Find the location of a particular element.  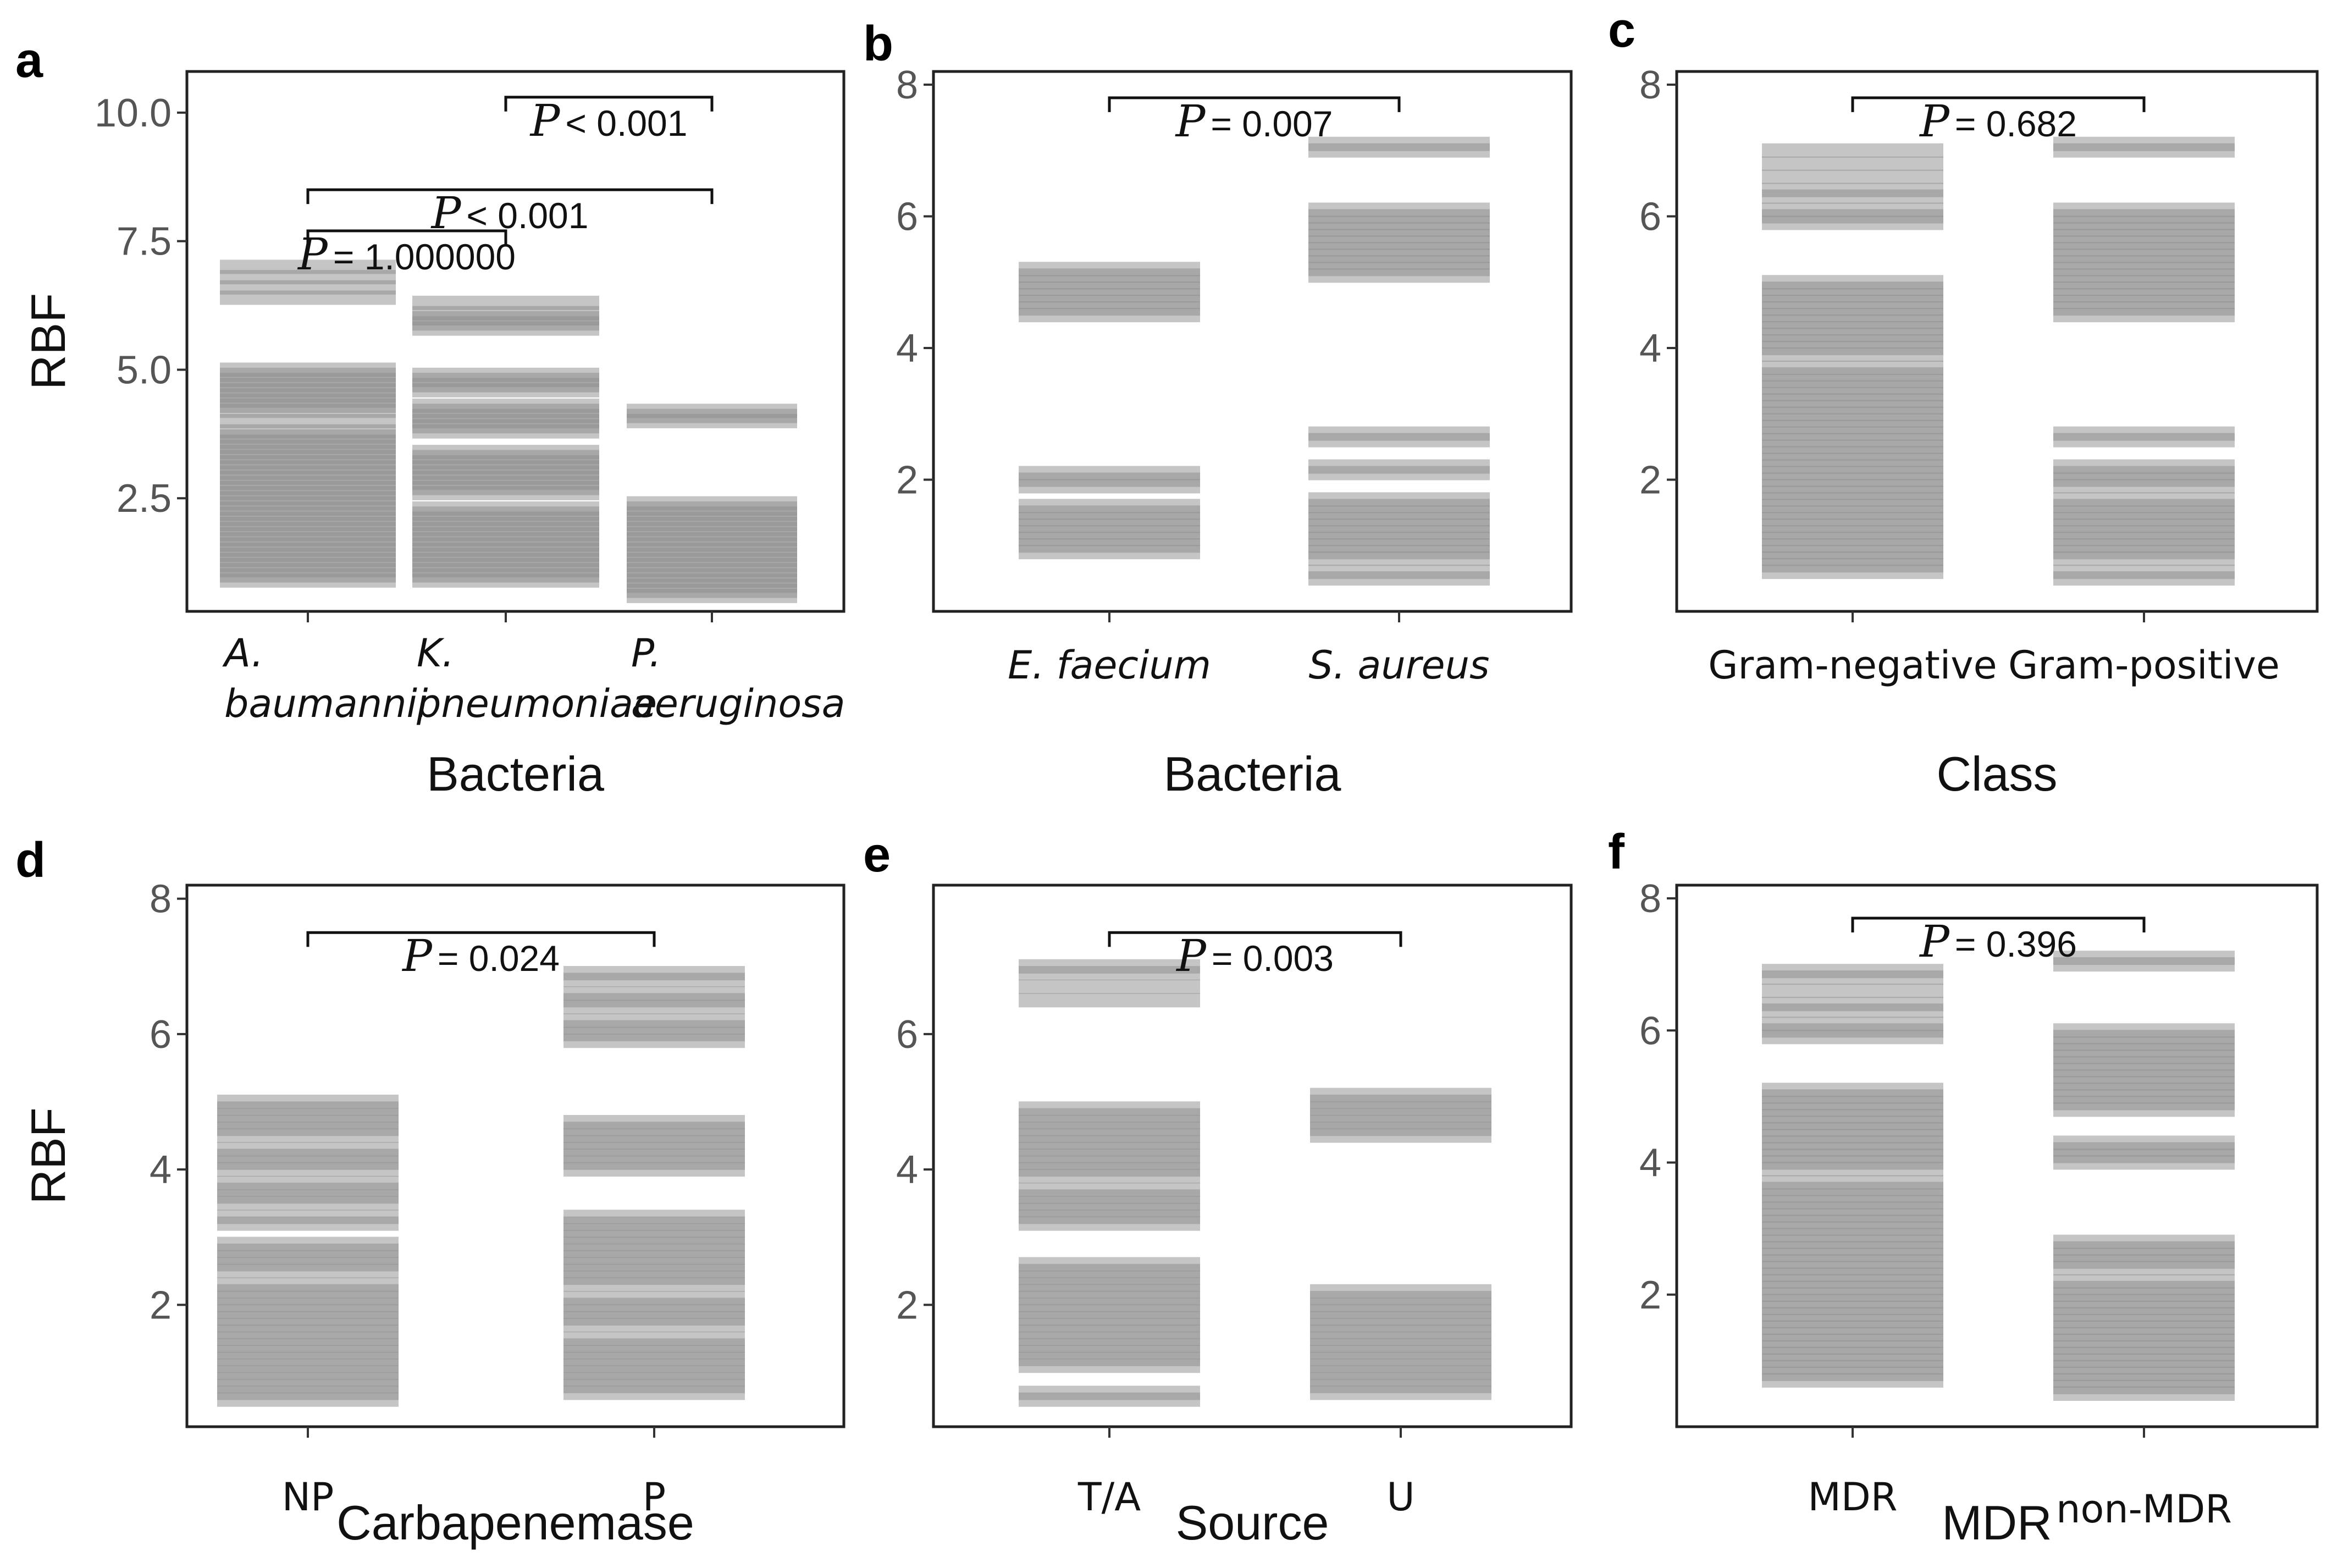

panel-label-c: c is located at coordinates (1621, 31).